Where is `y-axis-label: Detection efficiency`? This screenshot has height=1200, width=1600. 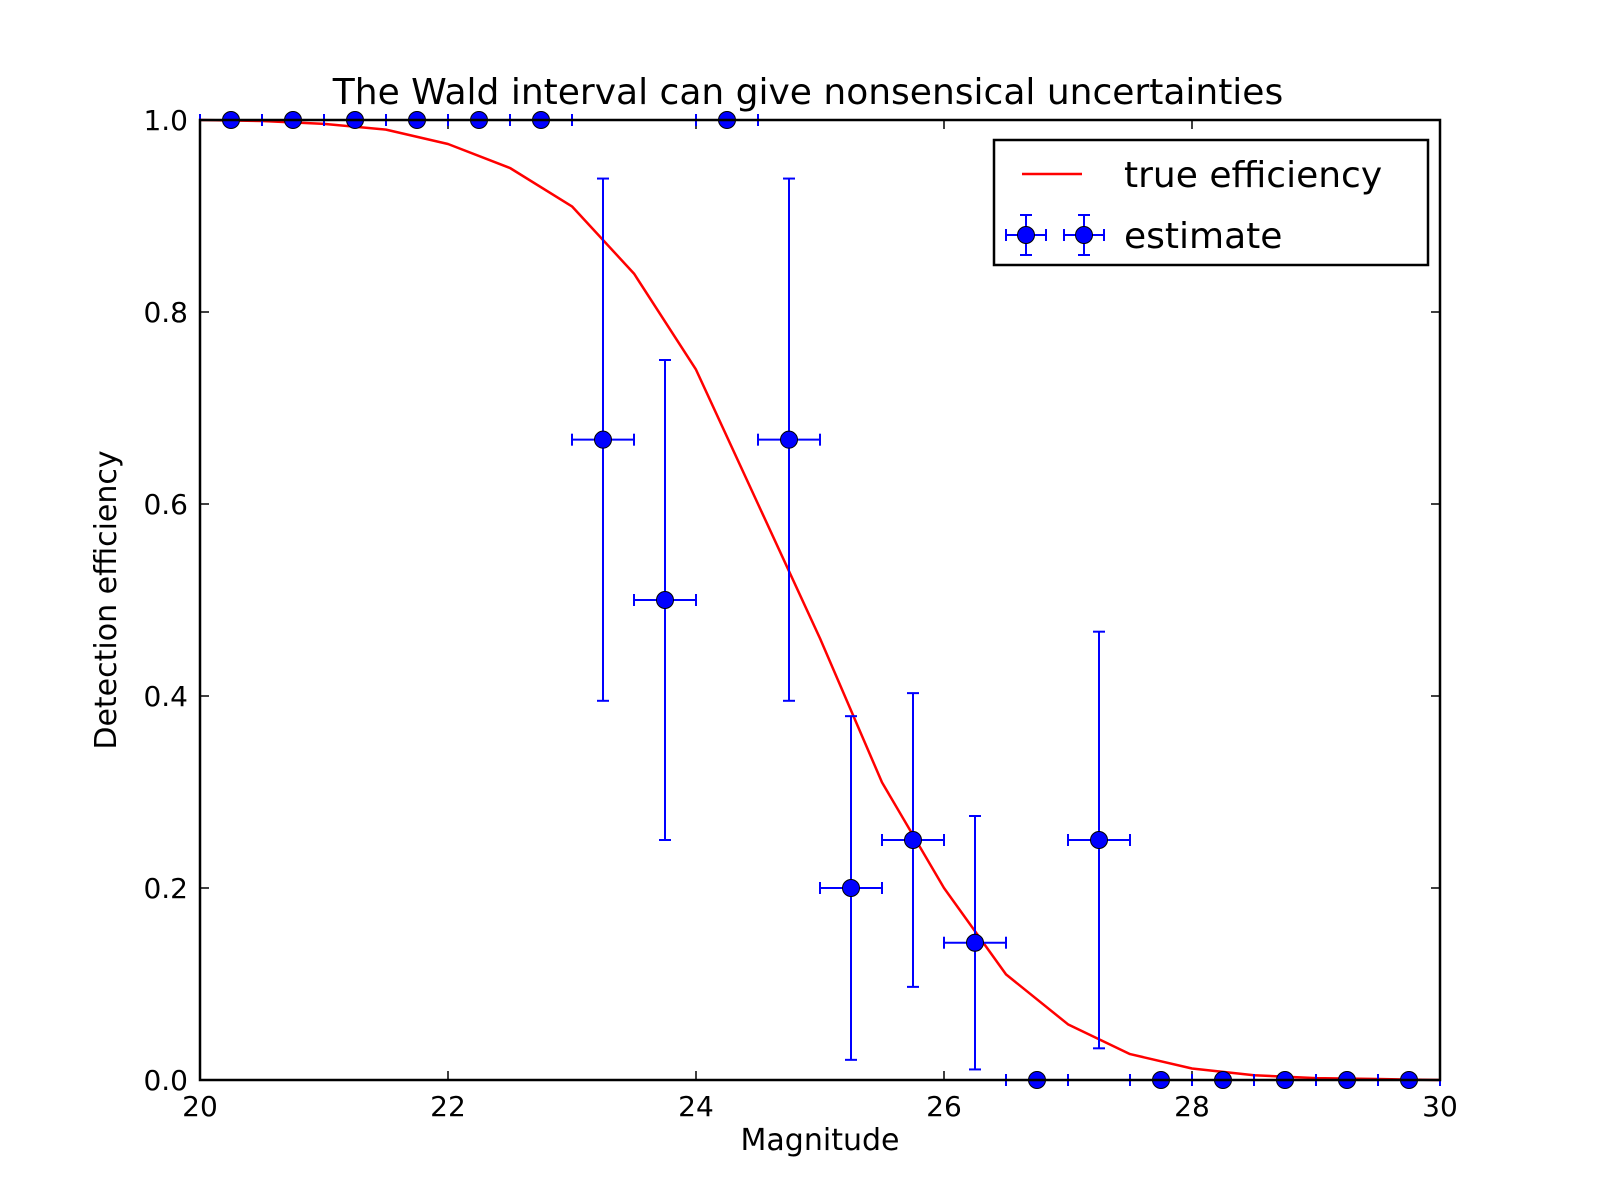
y-axis-label: Detection efficiency is located at coordinates (106, 599).